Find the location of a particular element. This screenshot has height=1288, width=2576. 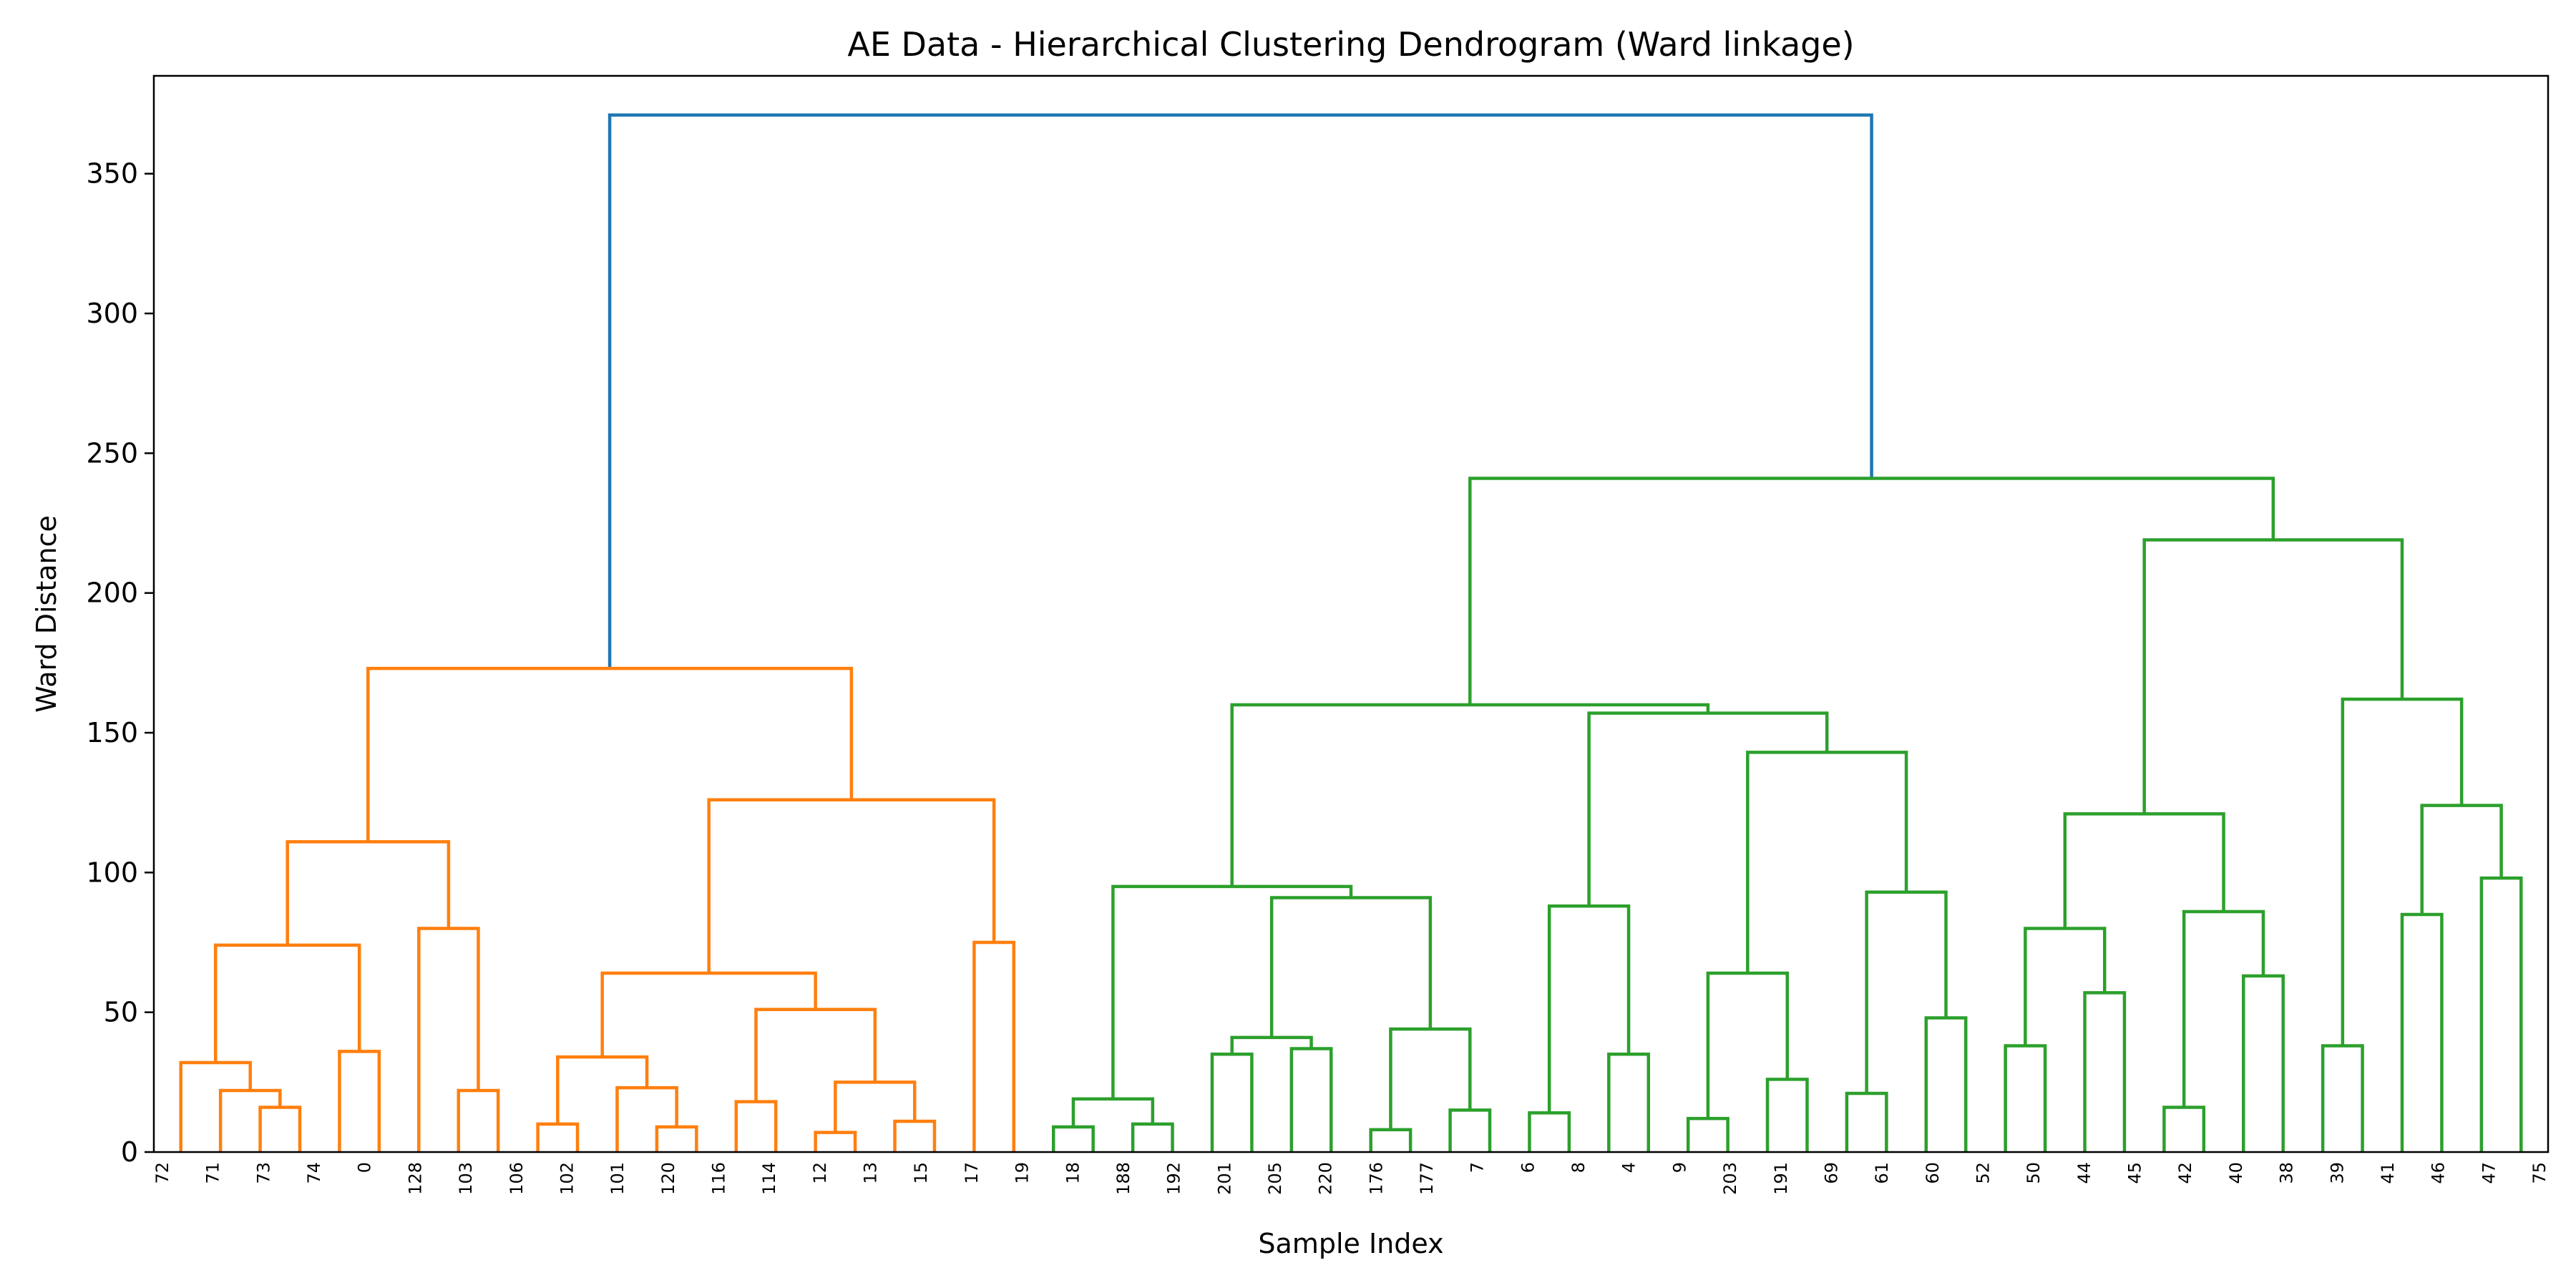

leaf-label: 15 is located at coordinates (921, 1173).